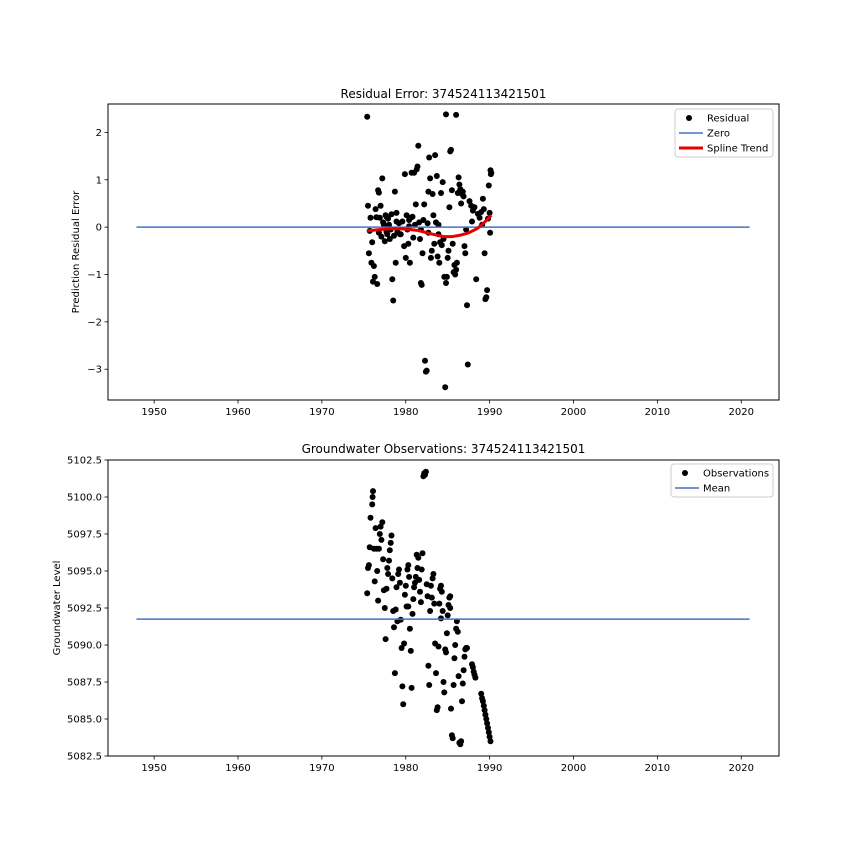 The image size is (864, 864). Describe the element at coordinates (321, 412) in the screenshot. I see `residual-x-tick-label: 1970` at that location.